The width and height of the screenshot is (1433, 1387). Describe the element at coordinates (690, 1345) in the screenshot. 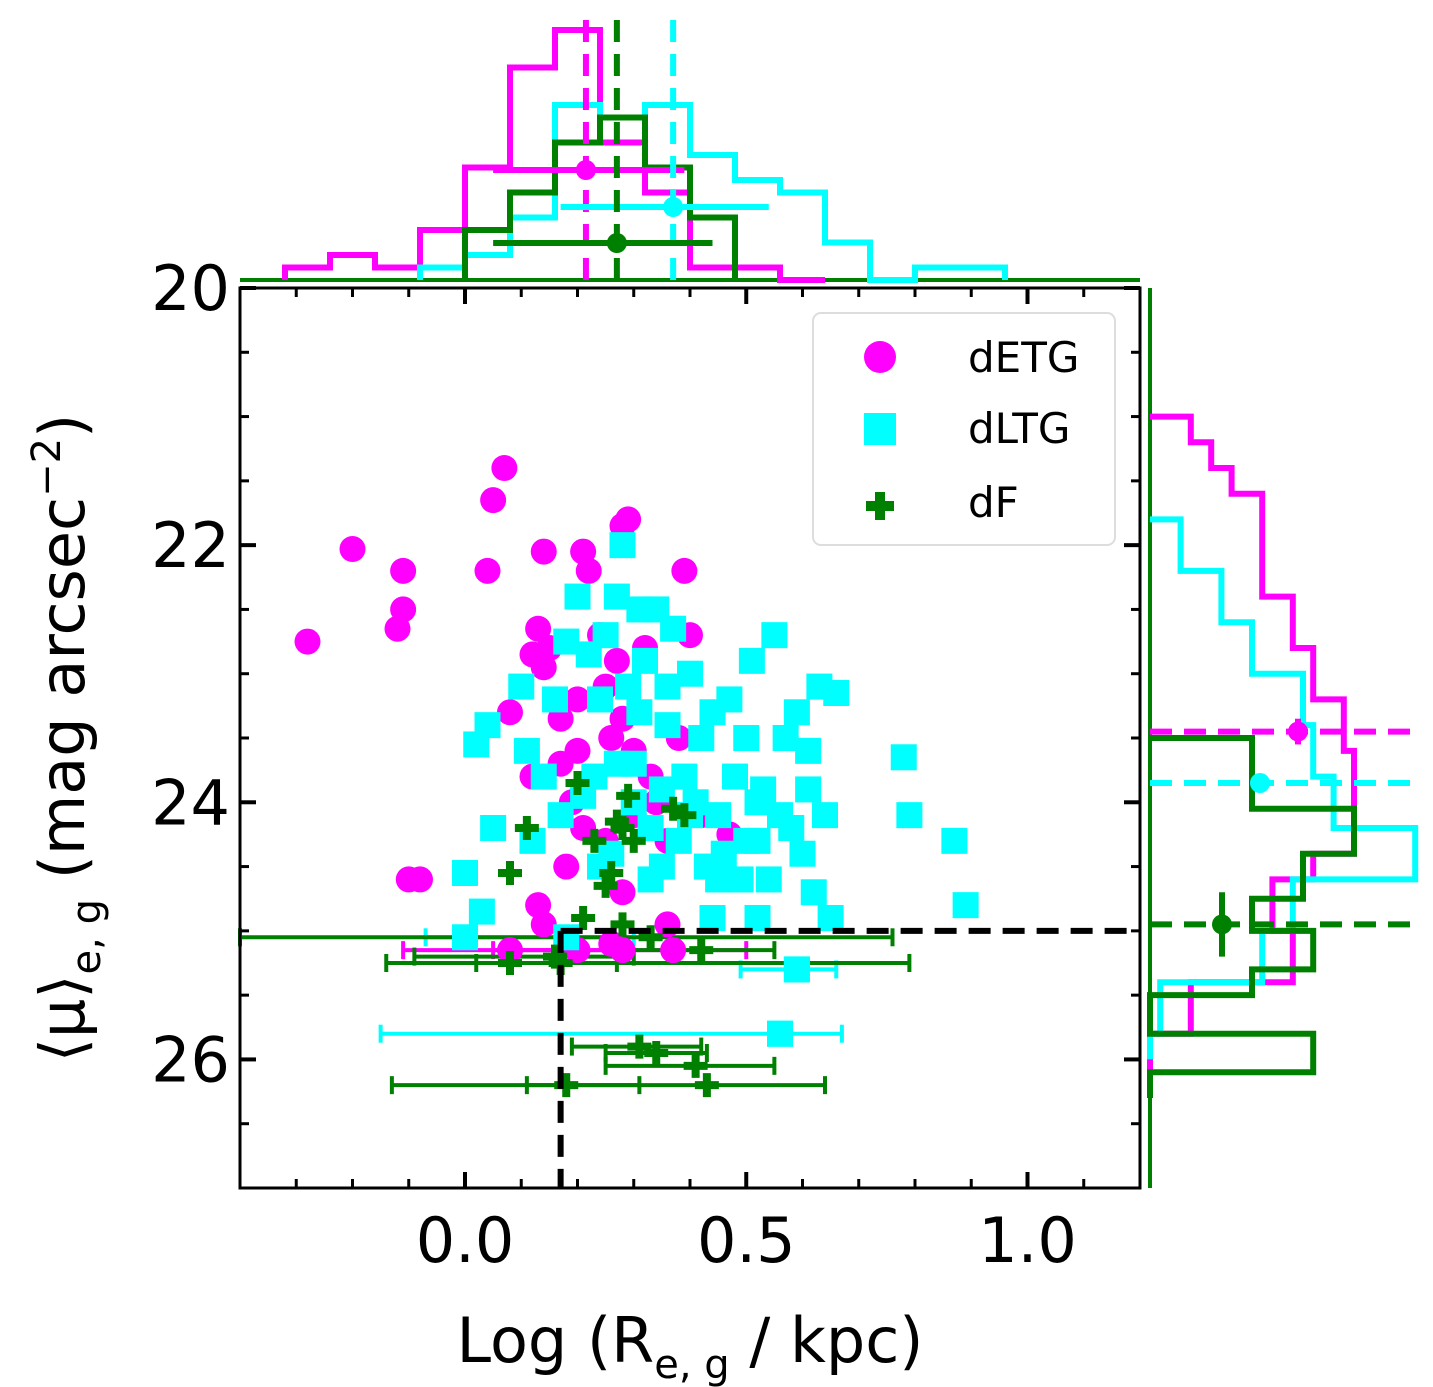

I see `x-axis-title: Log (Re, g / kpc)` at that location.